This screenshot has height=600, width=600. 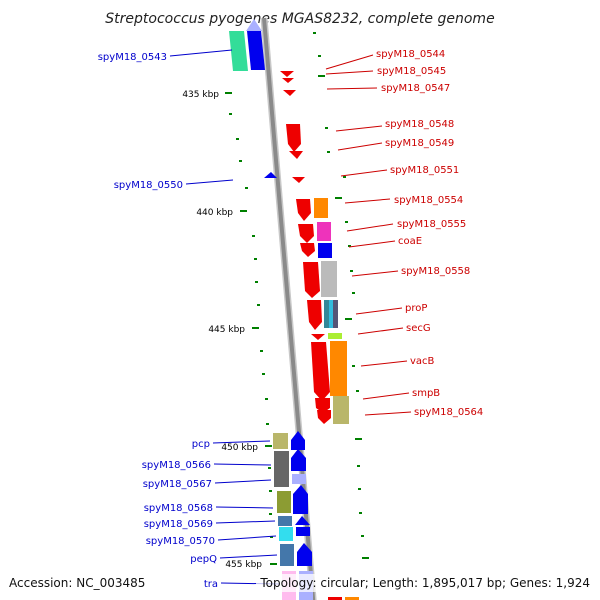 I want to click on scale-label-445: 445 kbp, so click(x=226, y=330).